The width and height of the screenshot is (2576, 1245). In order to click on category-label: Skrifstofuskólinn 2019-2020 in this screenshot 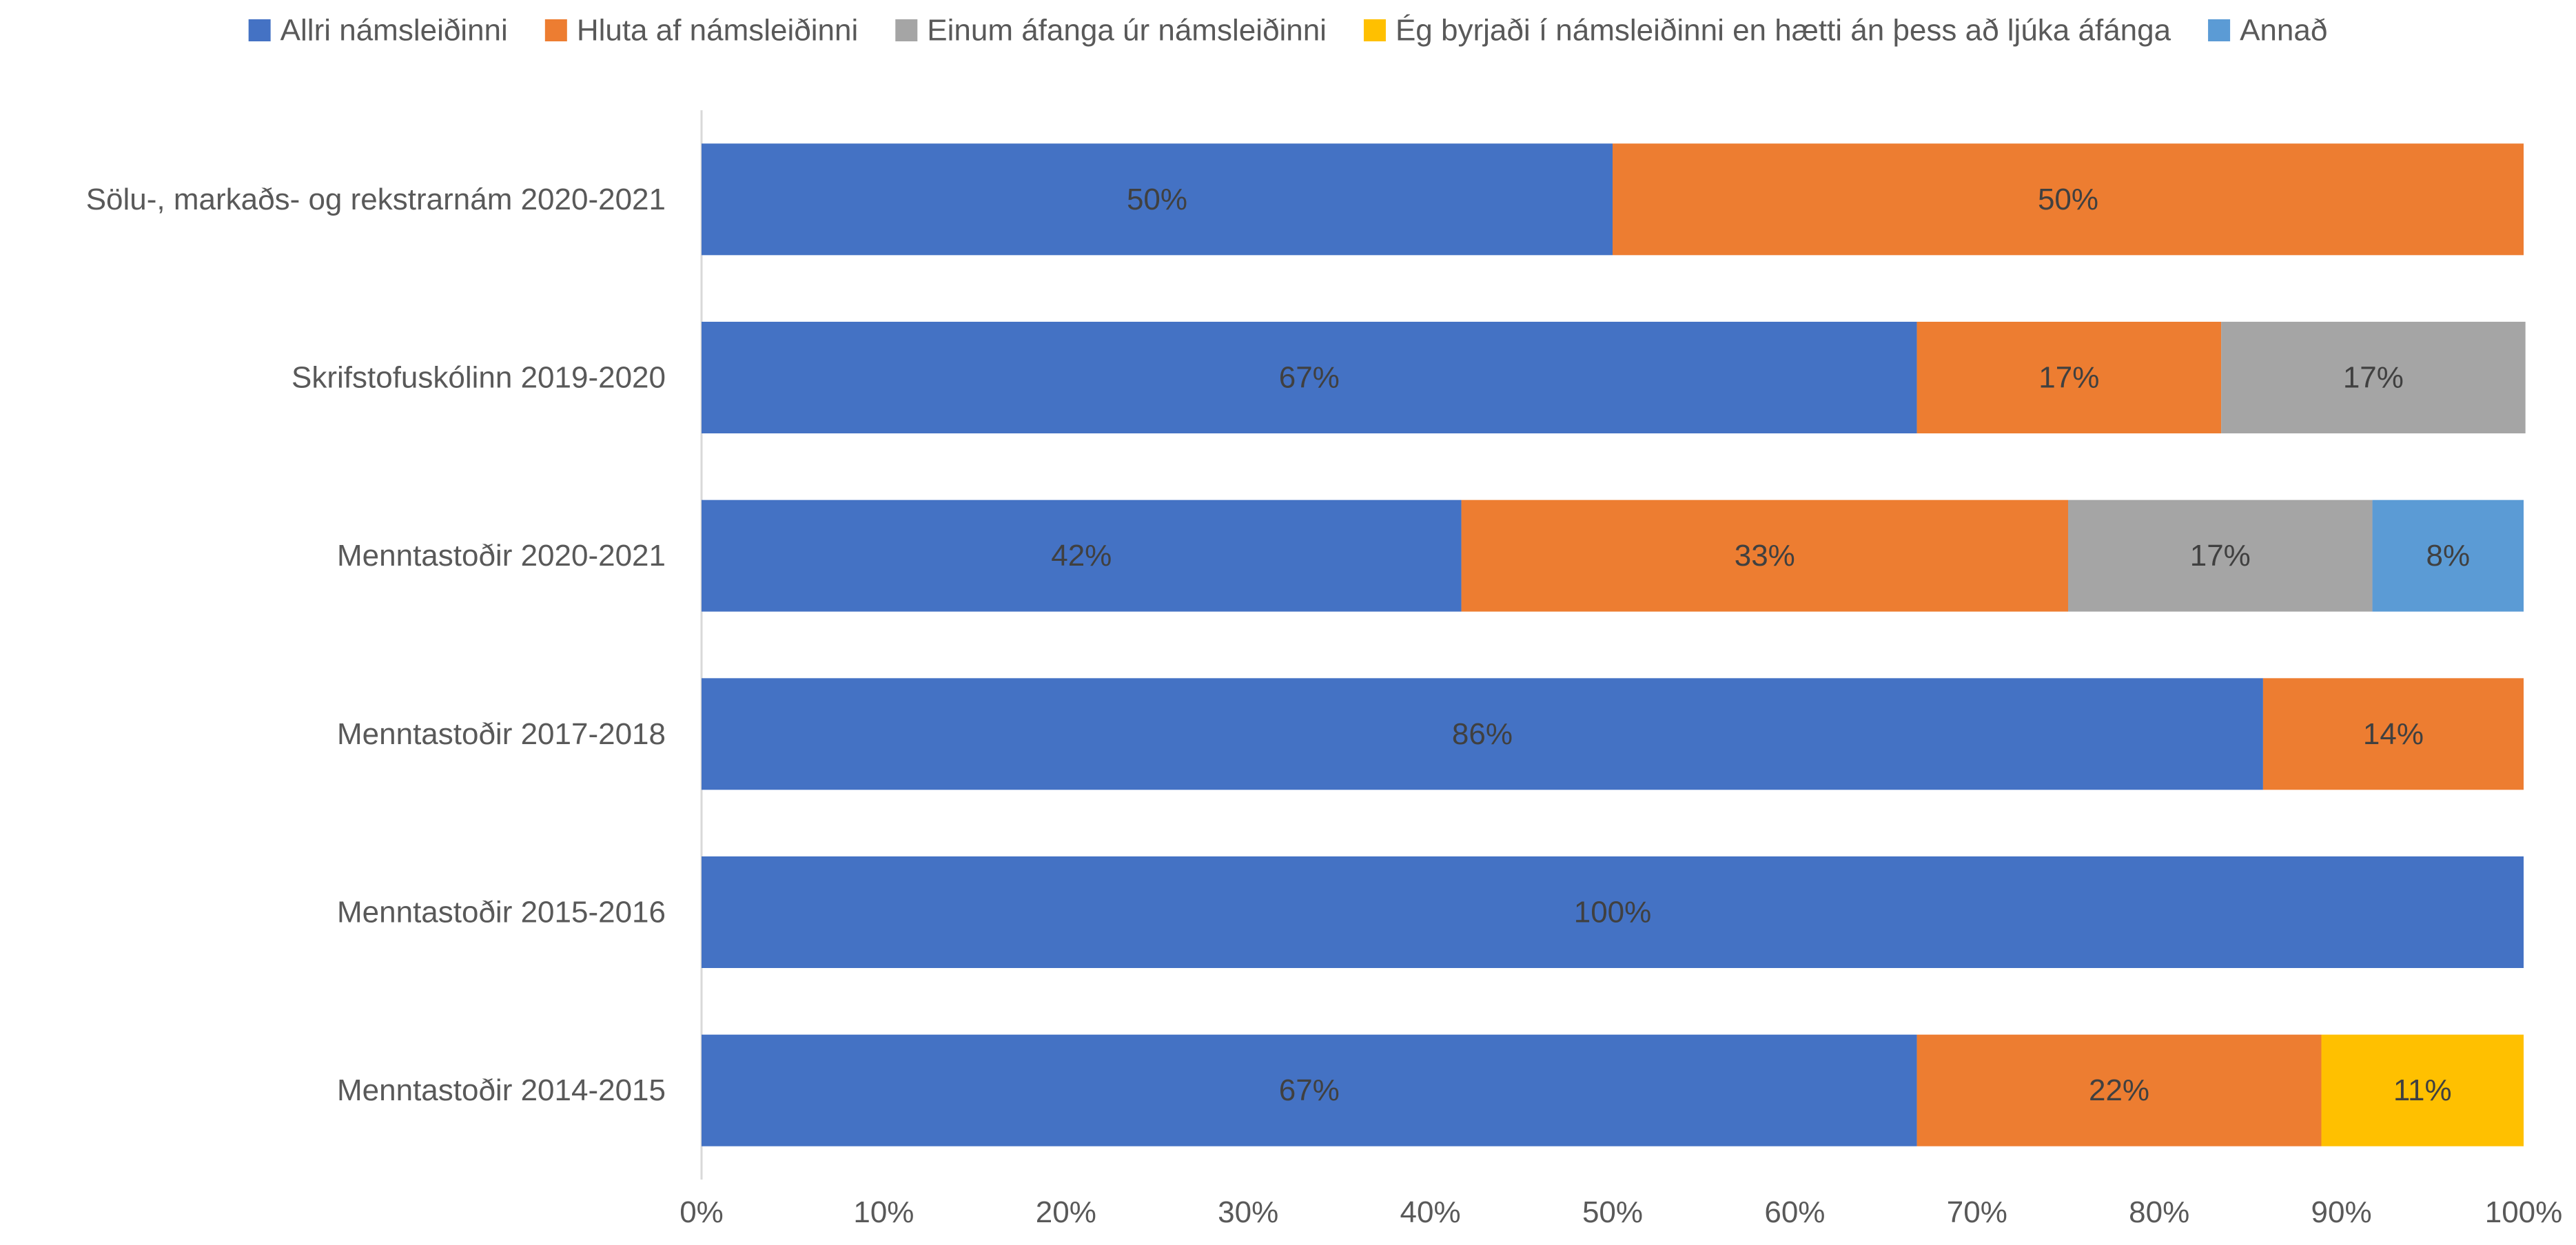, I will do `click(479, 378)`.